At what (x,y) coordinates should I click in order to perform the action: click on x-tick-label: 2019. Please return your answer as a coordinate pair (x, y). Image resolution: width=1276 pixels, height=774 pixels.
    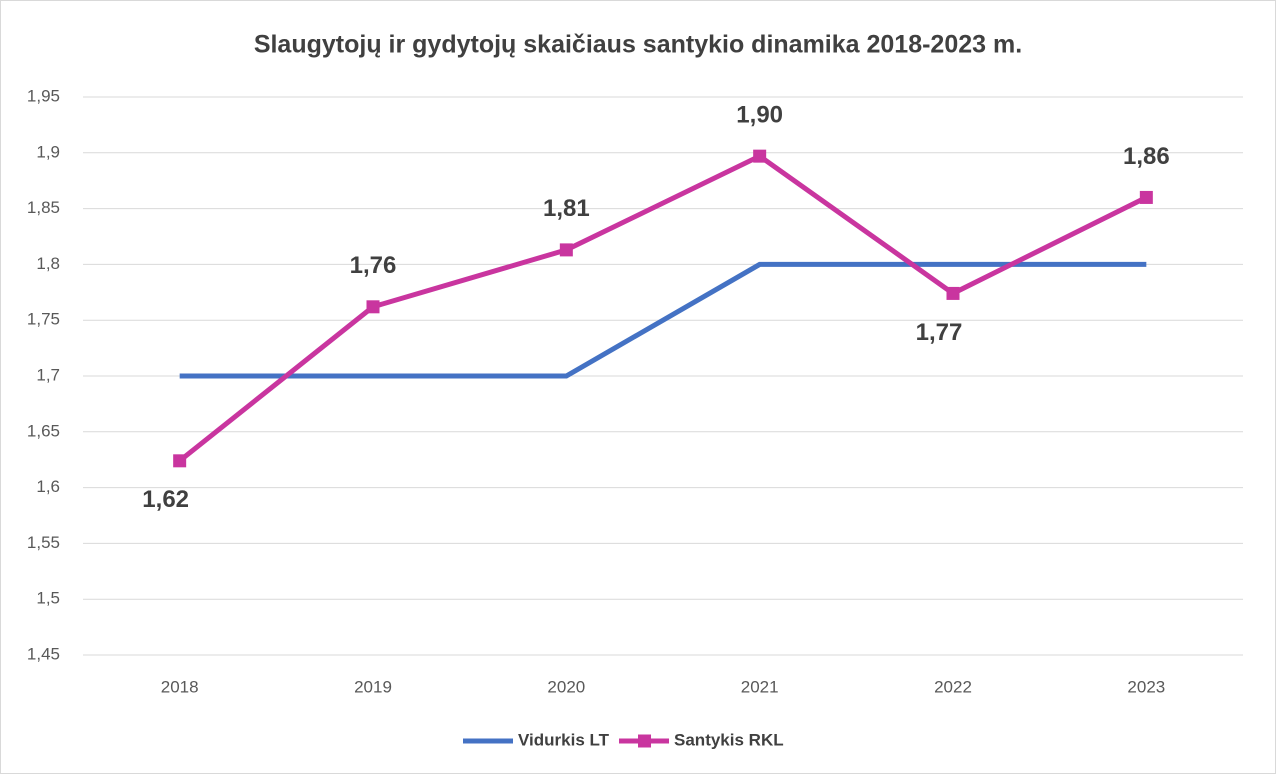
    Looking at the image, I should click on (373, 686).